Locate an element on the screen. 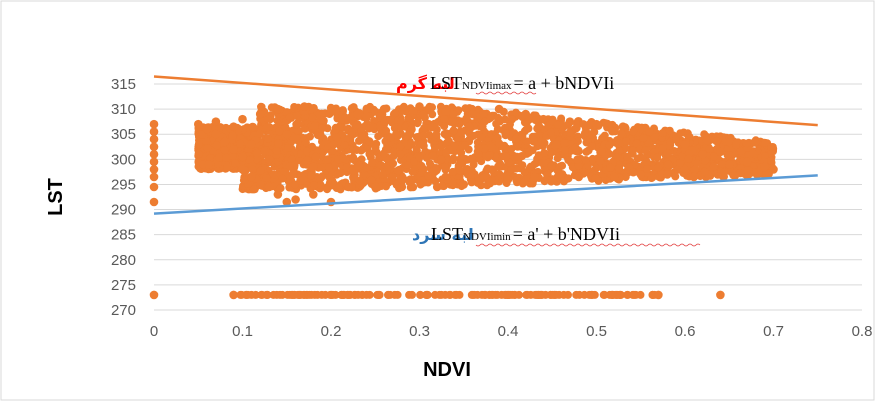  hot-edge-equation: LSTNDVIimax = a + bNDVIi is located at coordinates (522, 83).